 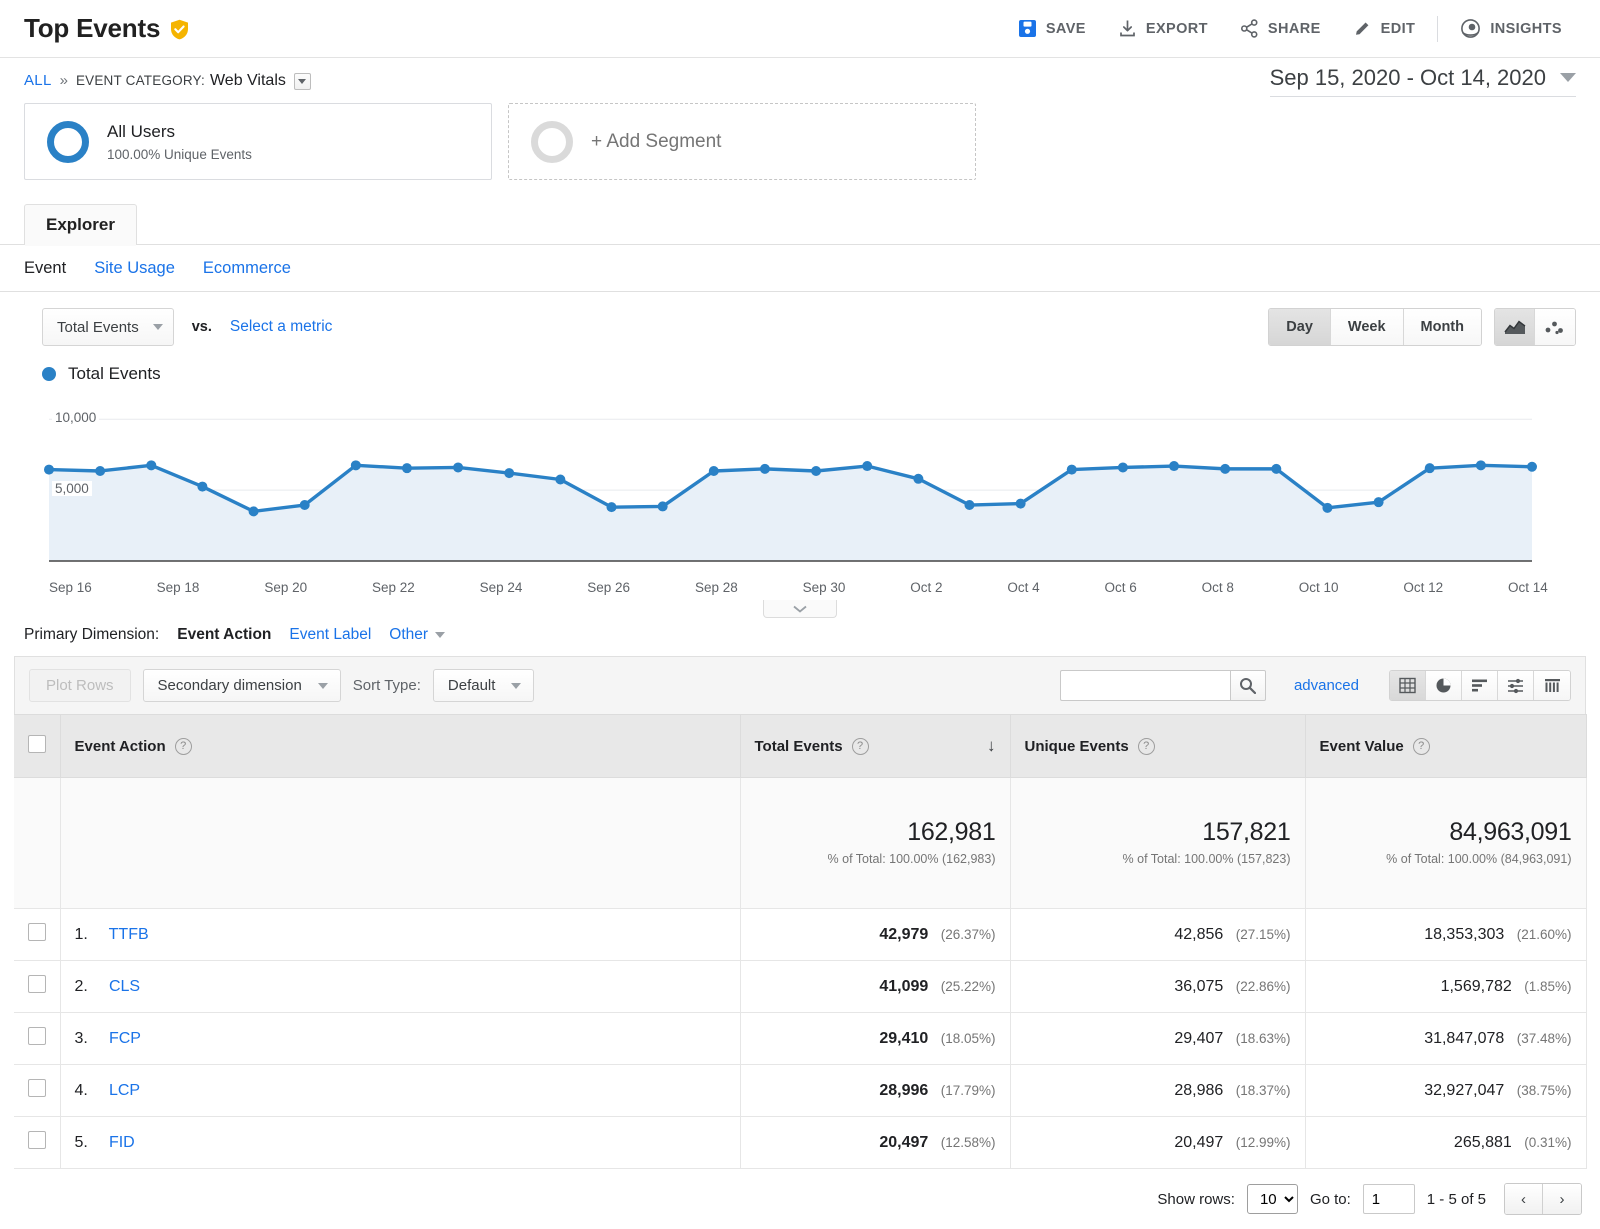 I want to click on export-button: EXPORT, so click(x=1163, y=28).